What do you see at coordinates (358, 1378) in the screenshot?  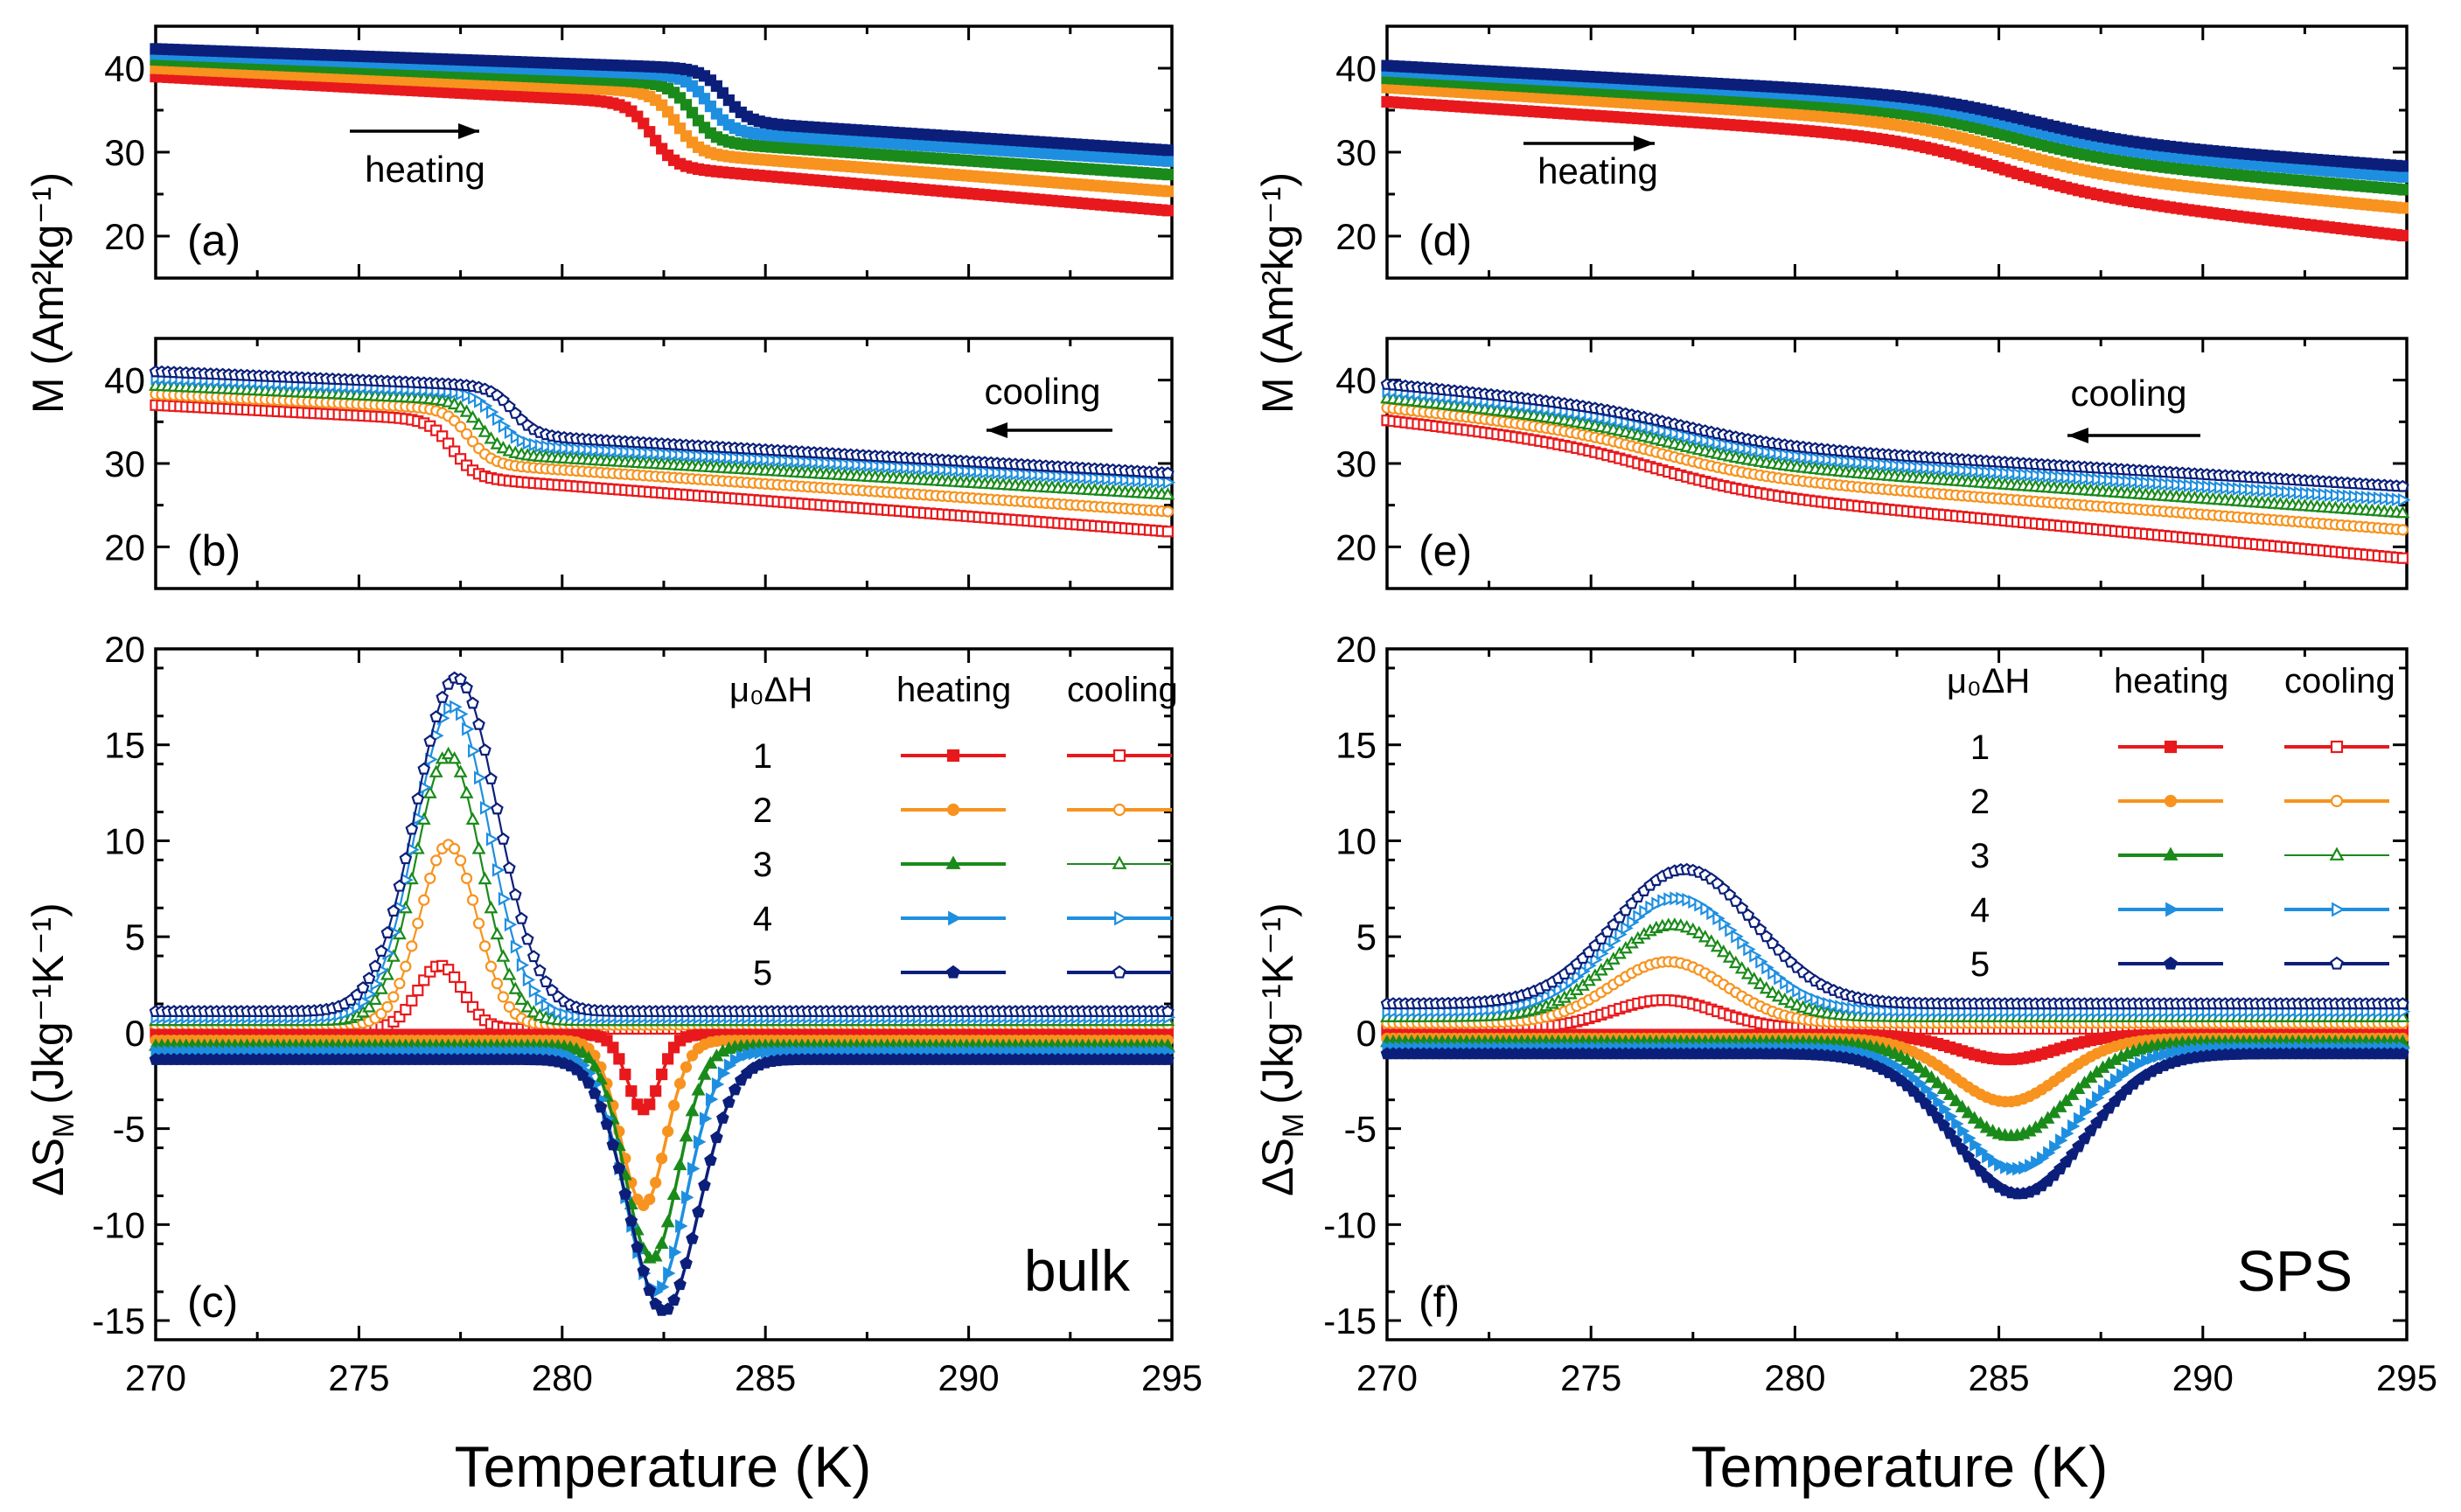 I see `x-tick-label: 275` at bounding box center [358, 1378].